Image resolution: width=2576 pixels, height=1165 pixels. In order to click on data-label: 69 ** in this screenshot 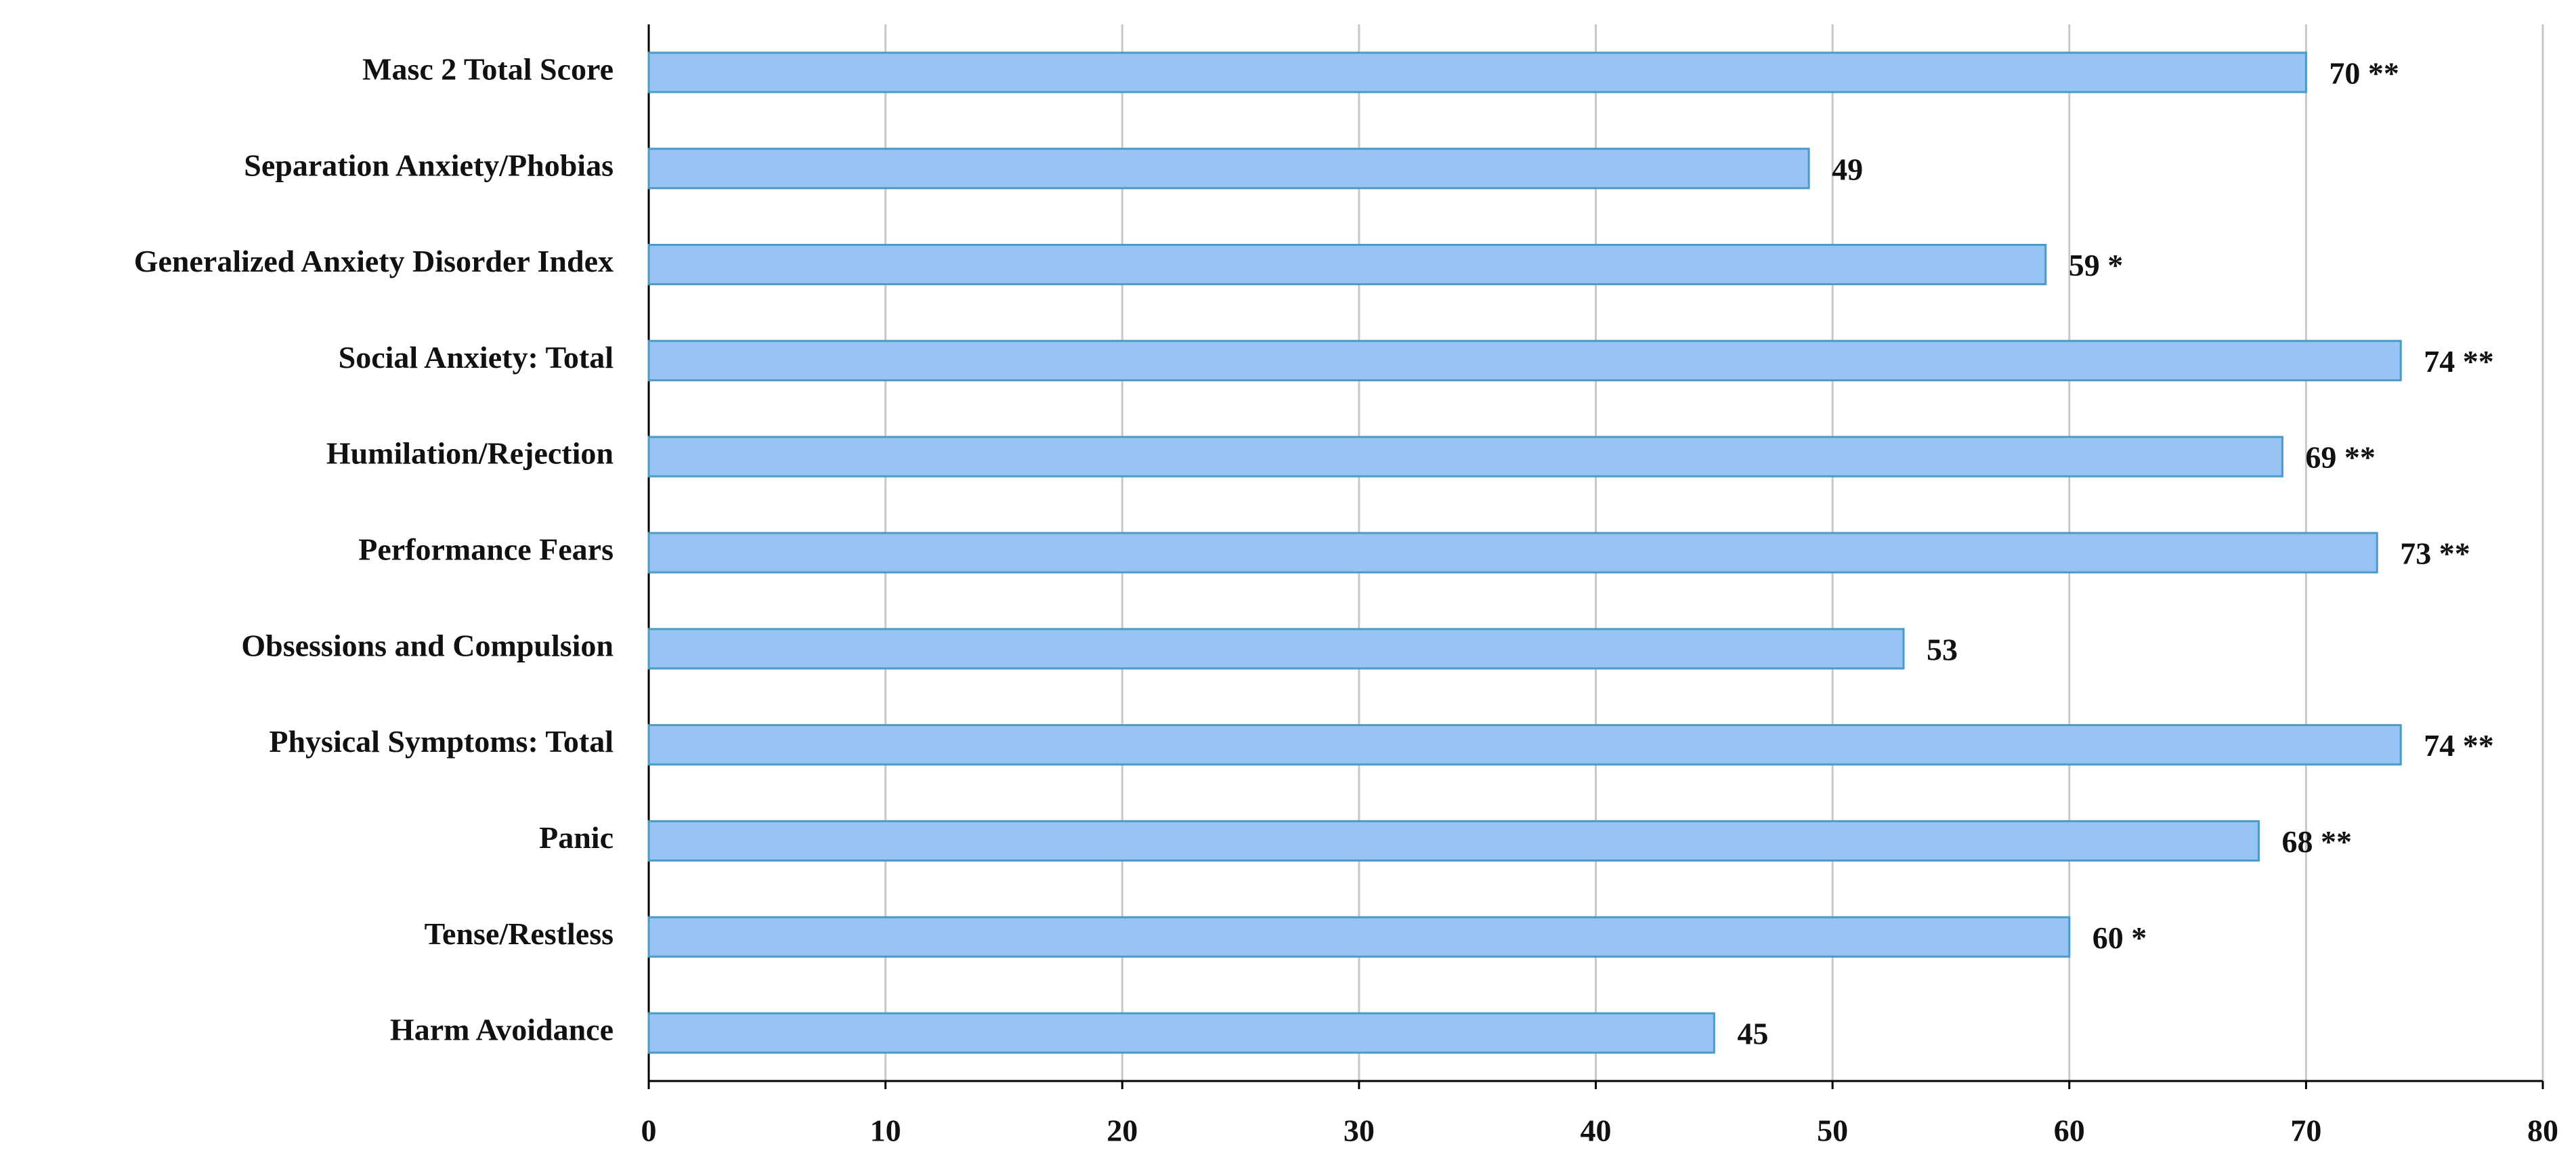, I will do `click(2340, 458)`.